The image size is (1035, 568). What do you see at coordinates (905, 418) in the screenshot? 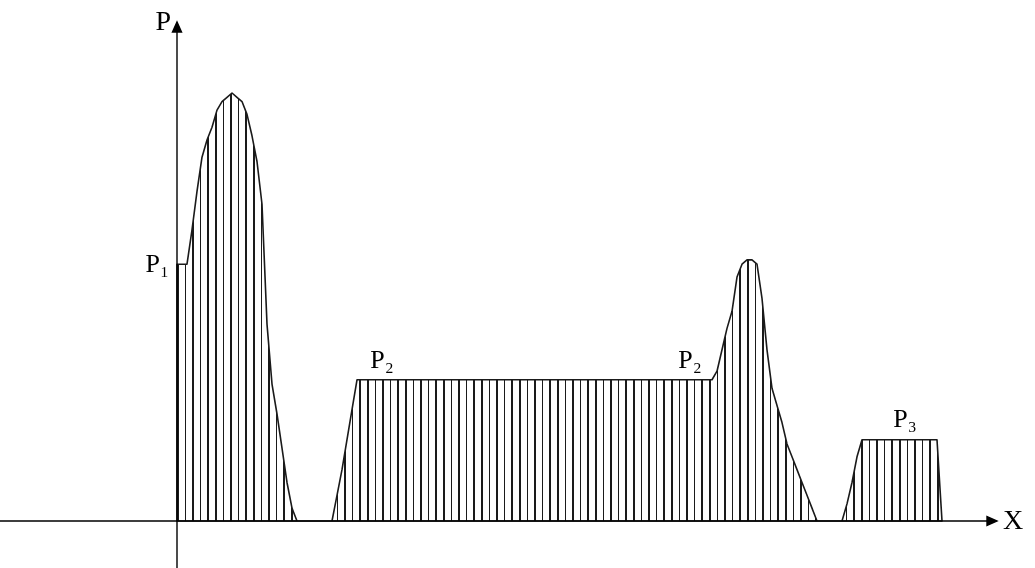
I see `annotation: P₃` at bounding box center [905, 418].